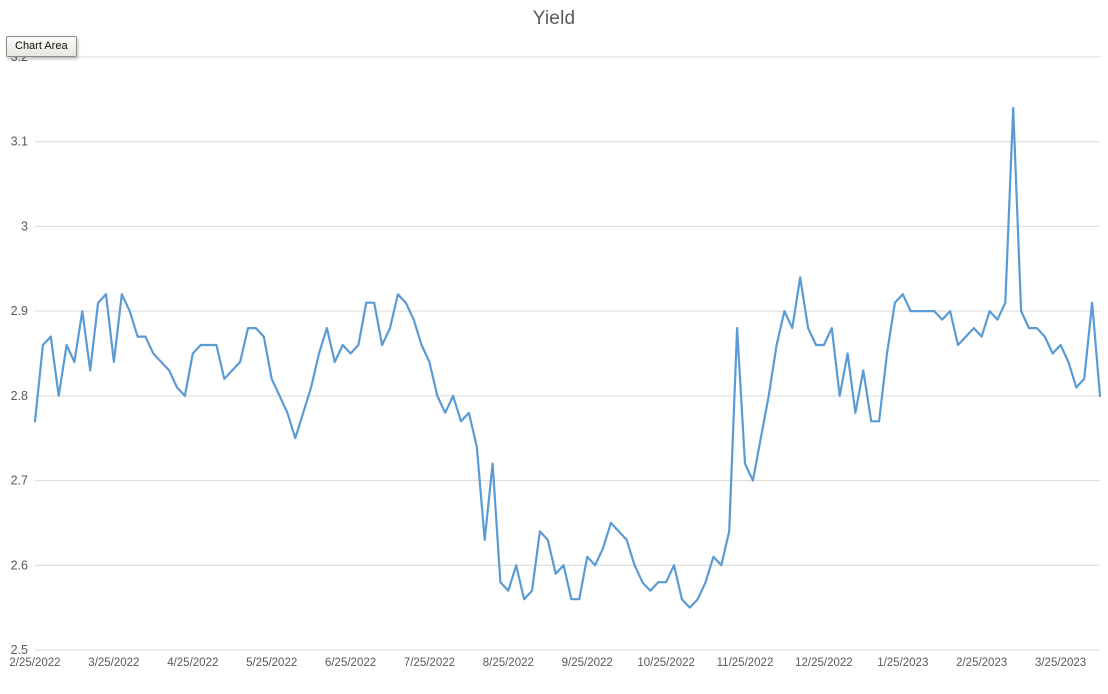  Describe the element at coordinates (19, 481) in the screenshot. I see `y-tick-label: 2.7` at that location.